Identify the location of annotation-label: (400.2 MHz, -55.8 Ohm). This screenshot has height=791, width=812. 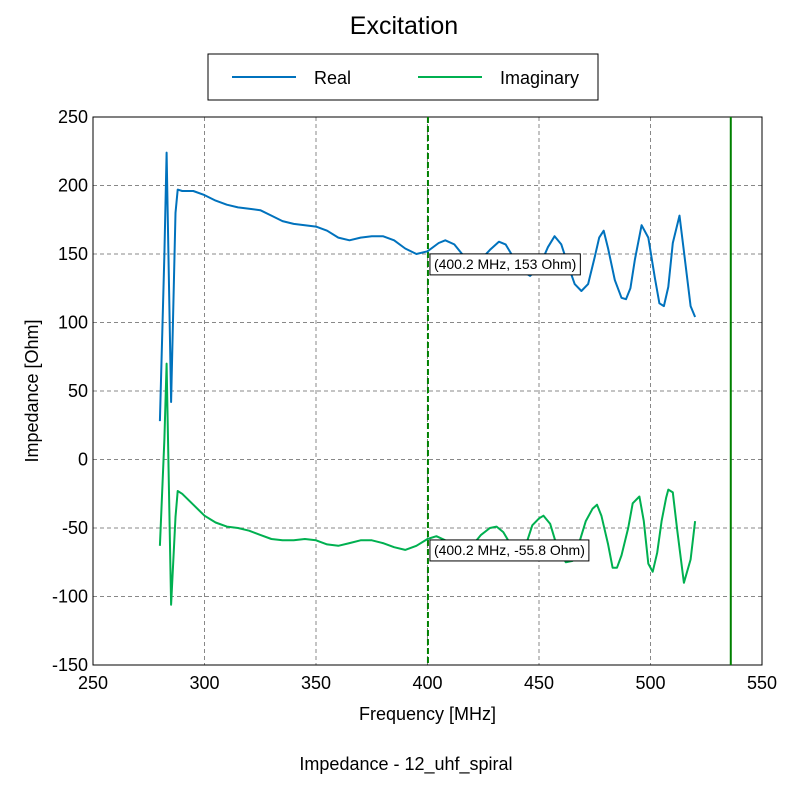
(509, 550).